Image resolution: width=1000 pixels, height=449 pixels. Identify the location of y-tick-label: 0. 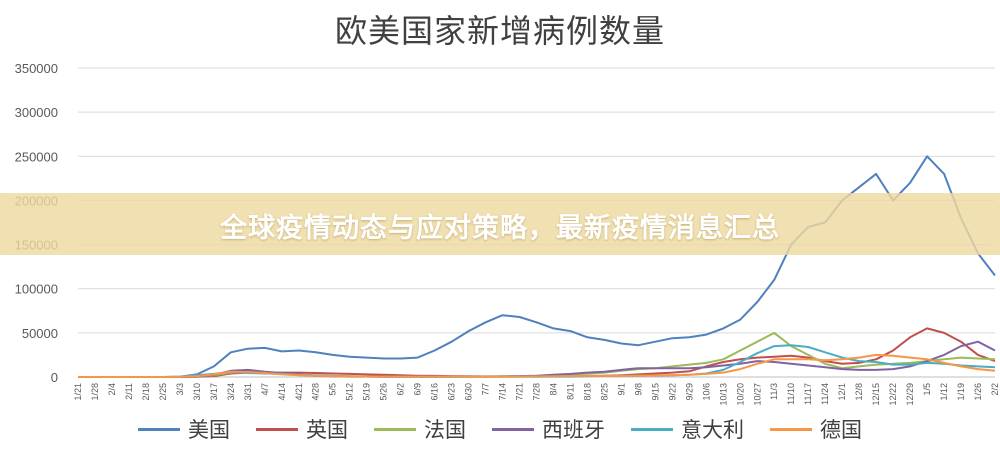
(54, 377).